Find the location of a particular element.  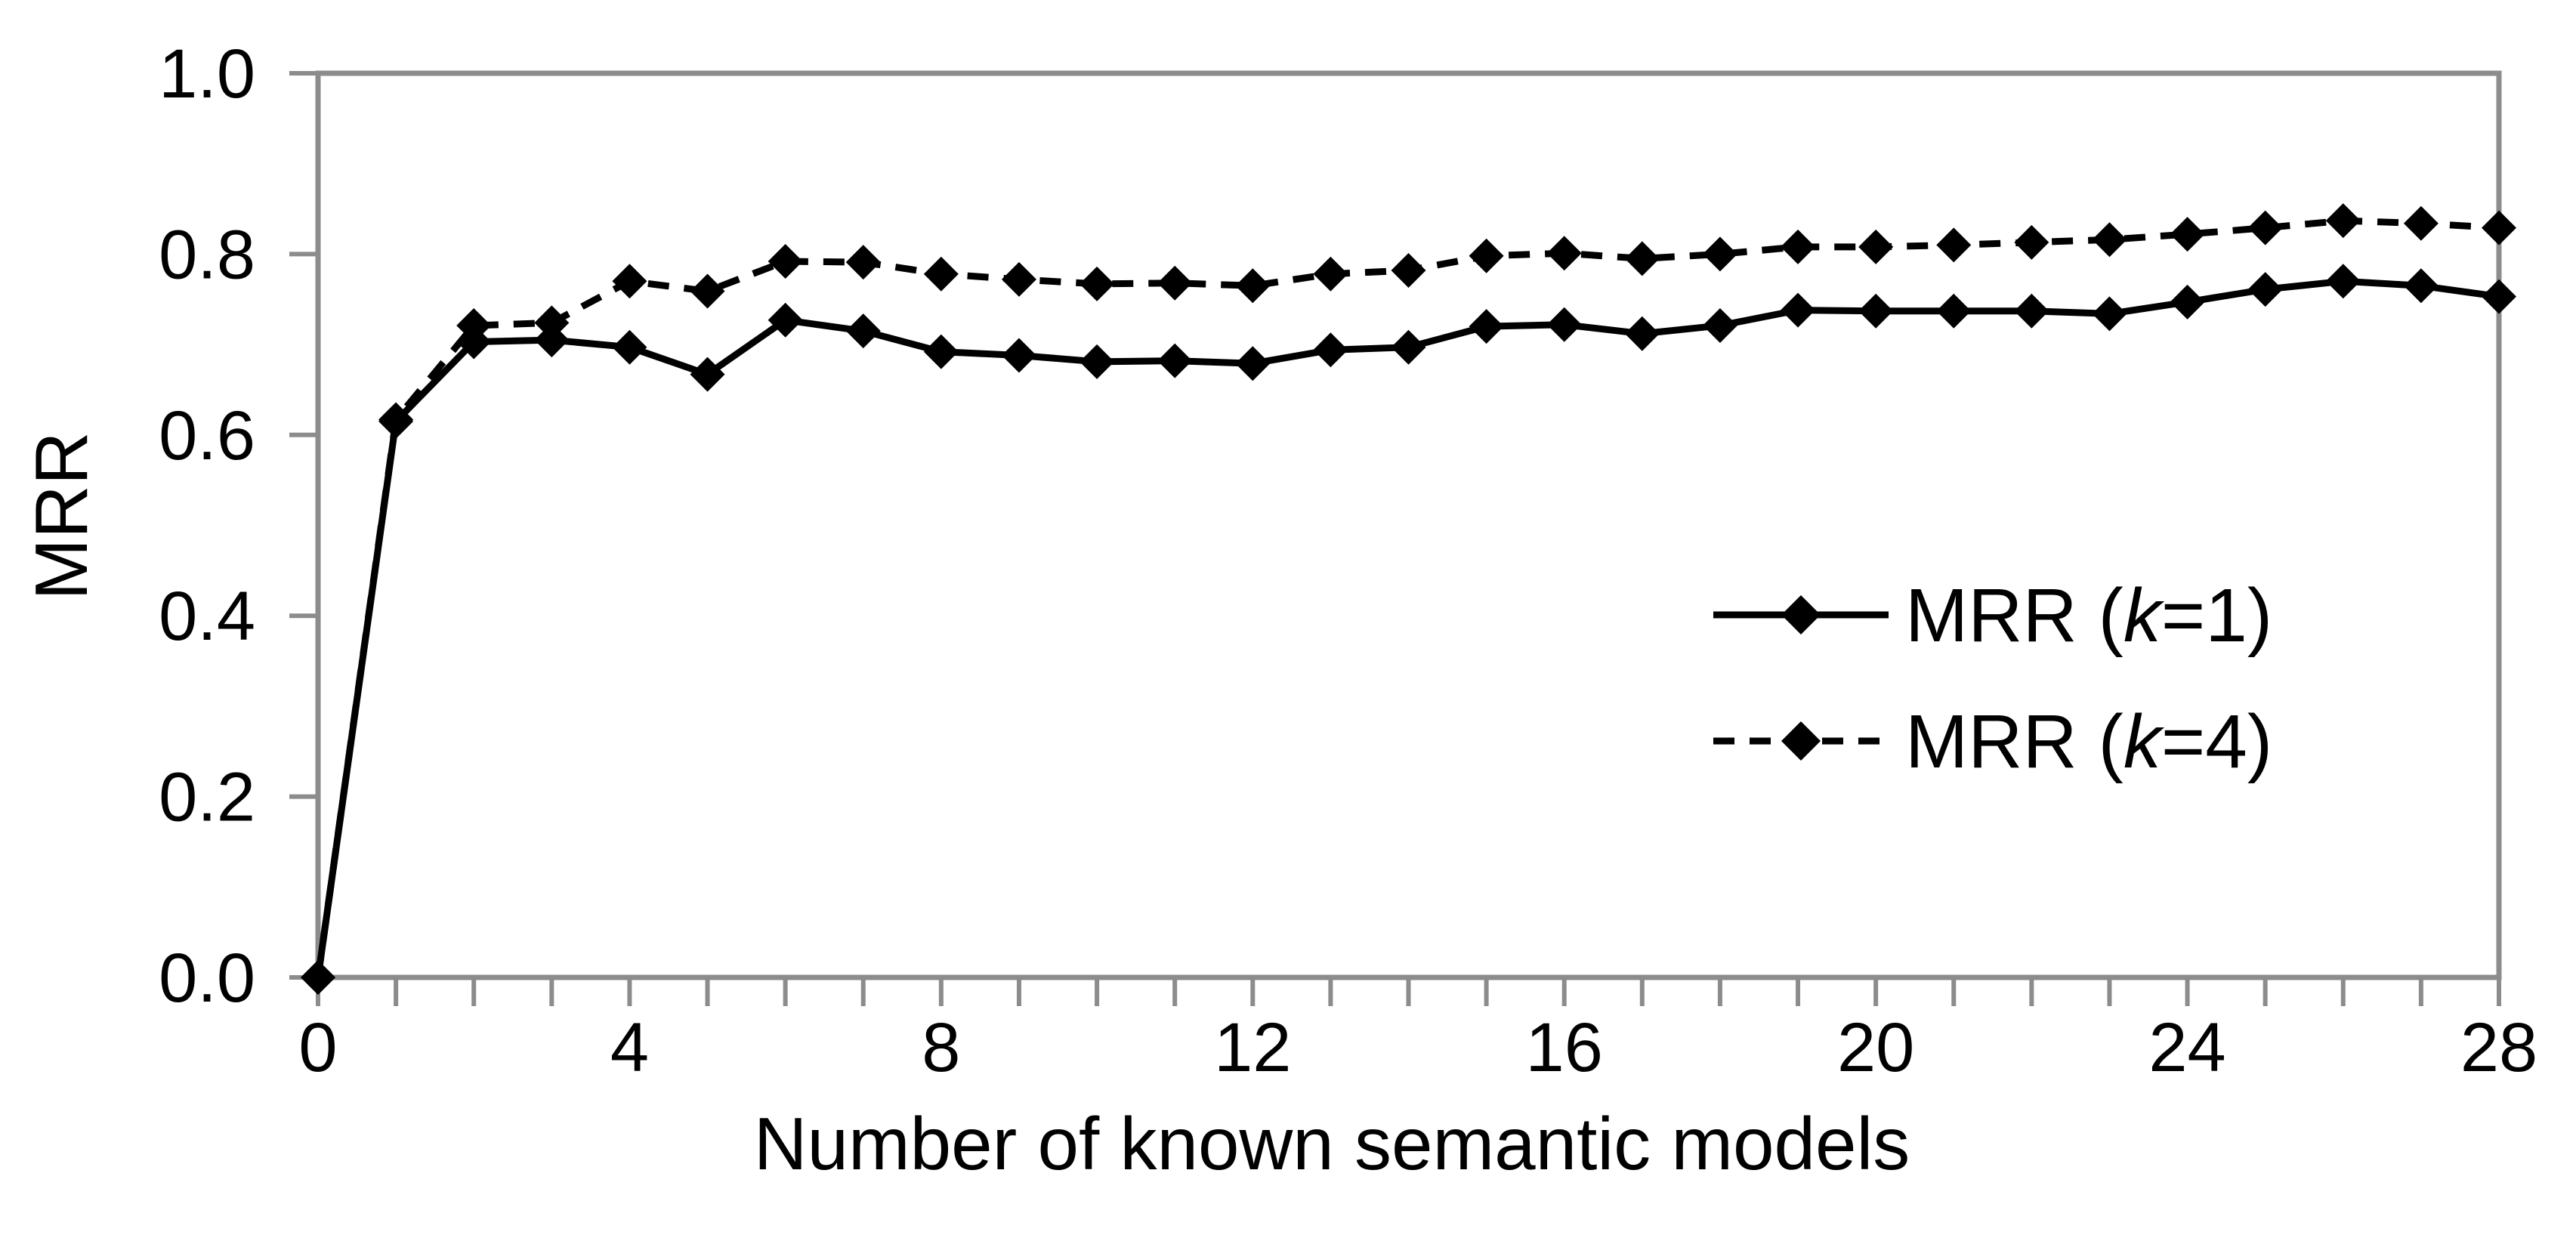

legend-item-mrr-k-4: MRR (k=4) is located at coordinates (1992, 741).